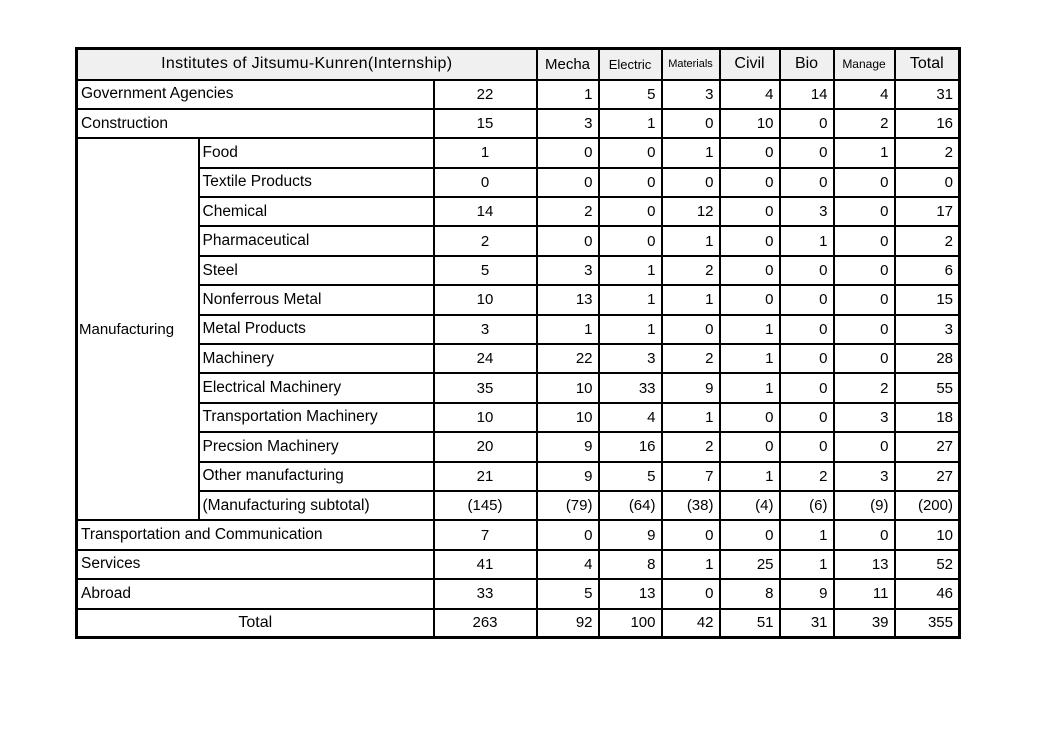  What do you see at coordinates (255, 123) in the screenshot?
I see `row-label-construction: Construction` at bounding box center [255, 123].